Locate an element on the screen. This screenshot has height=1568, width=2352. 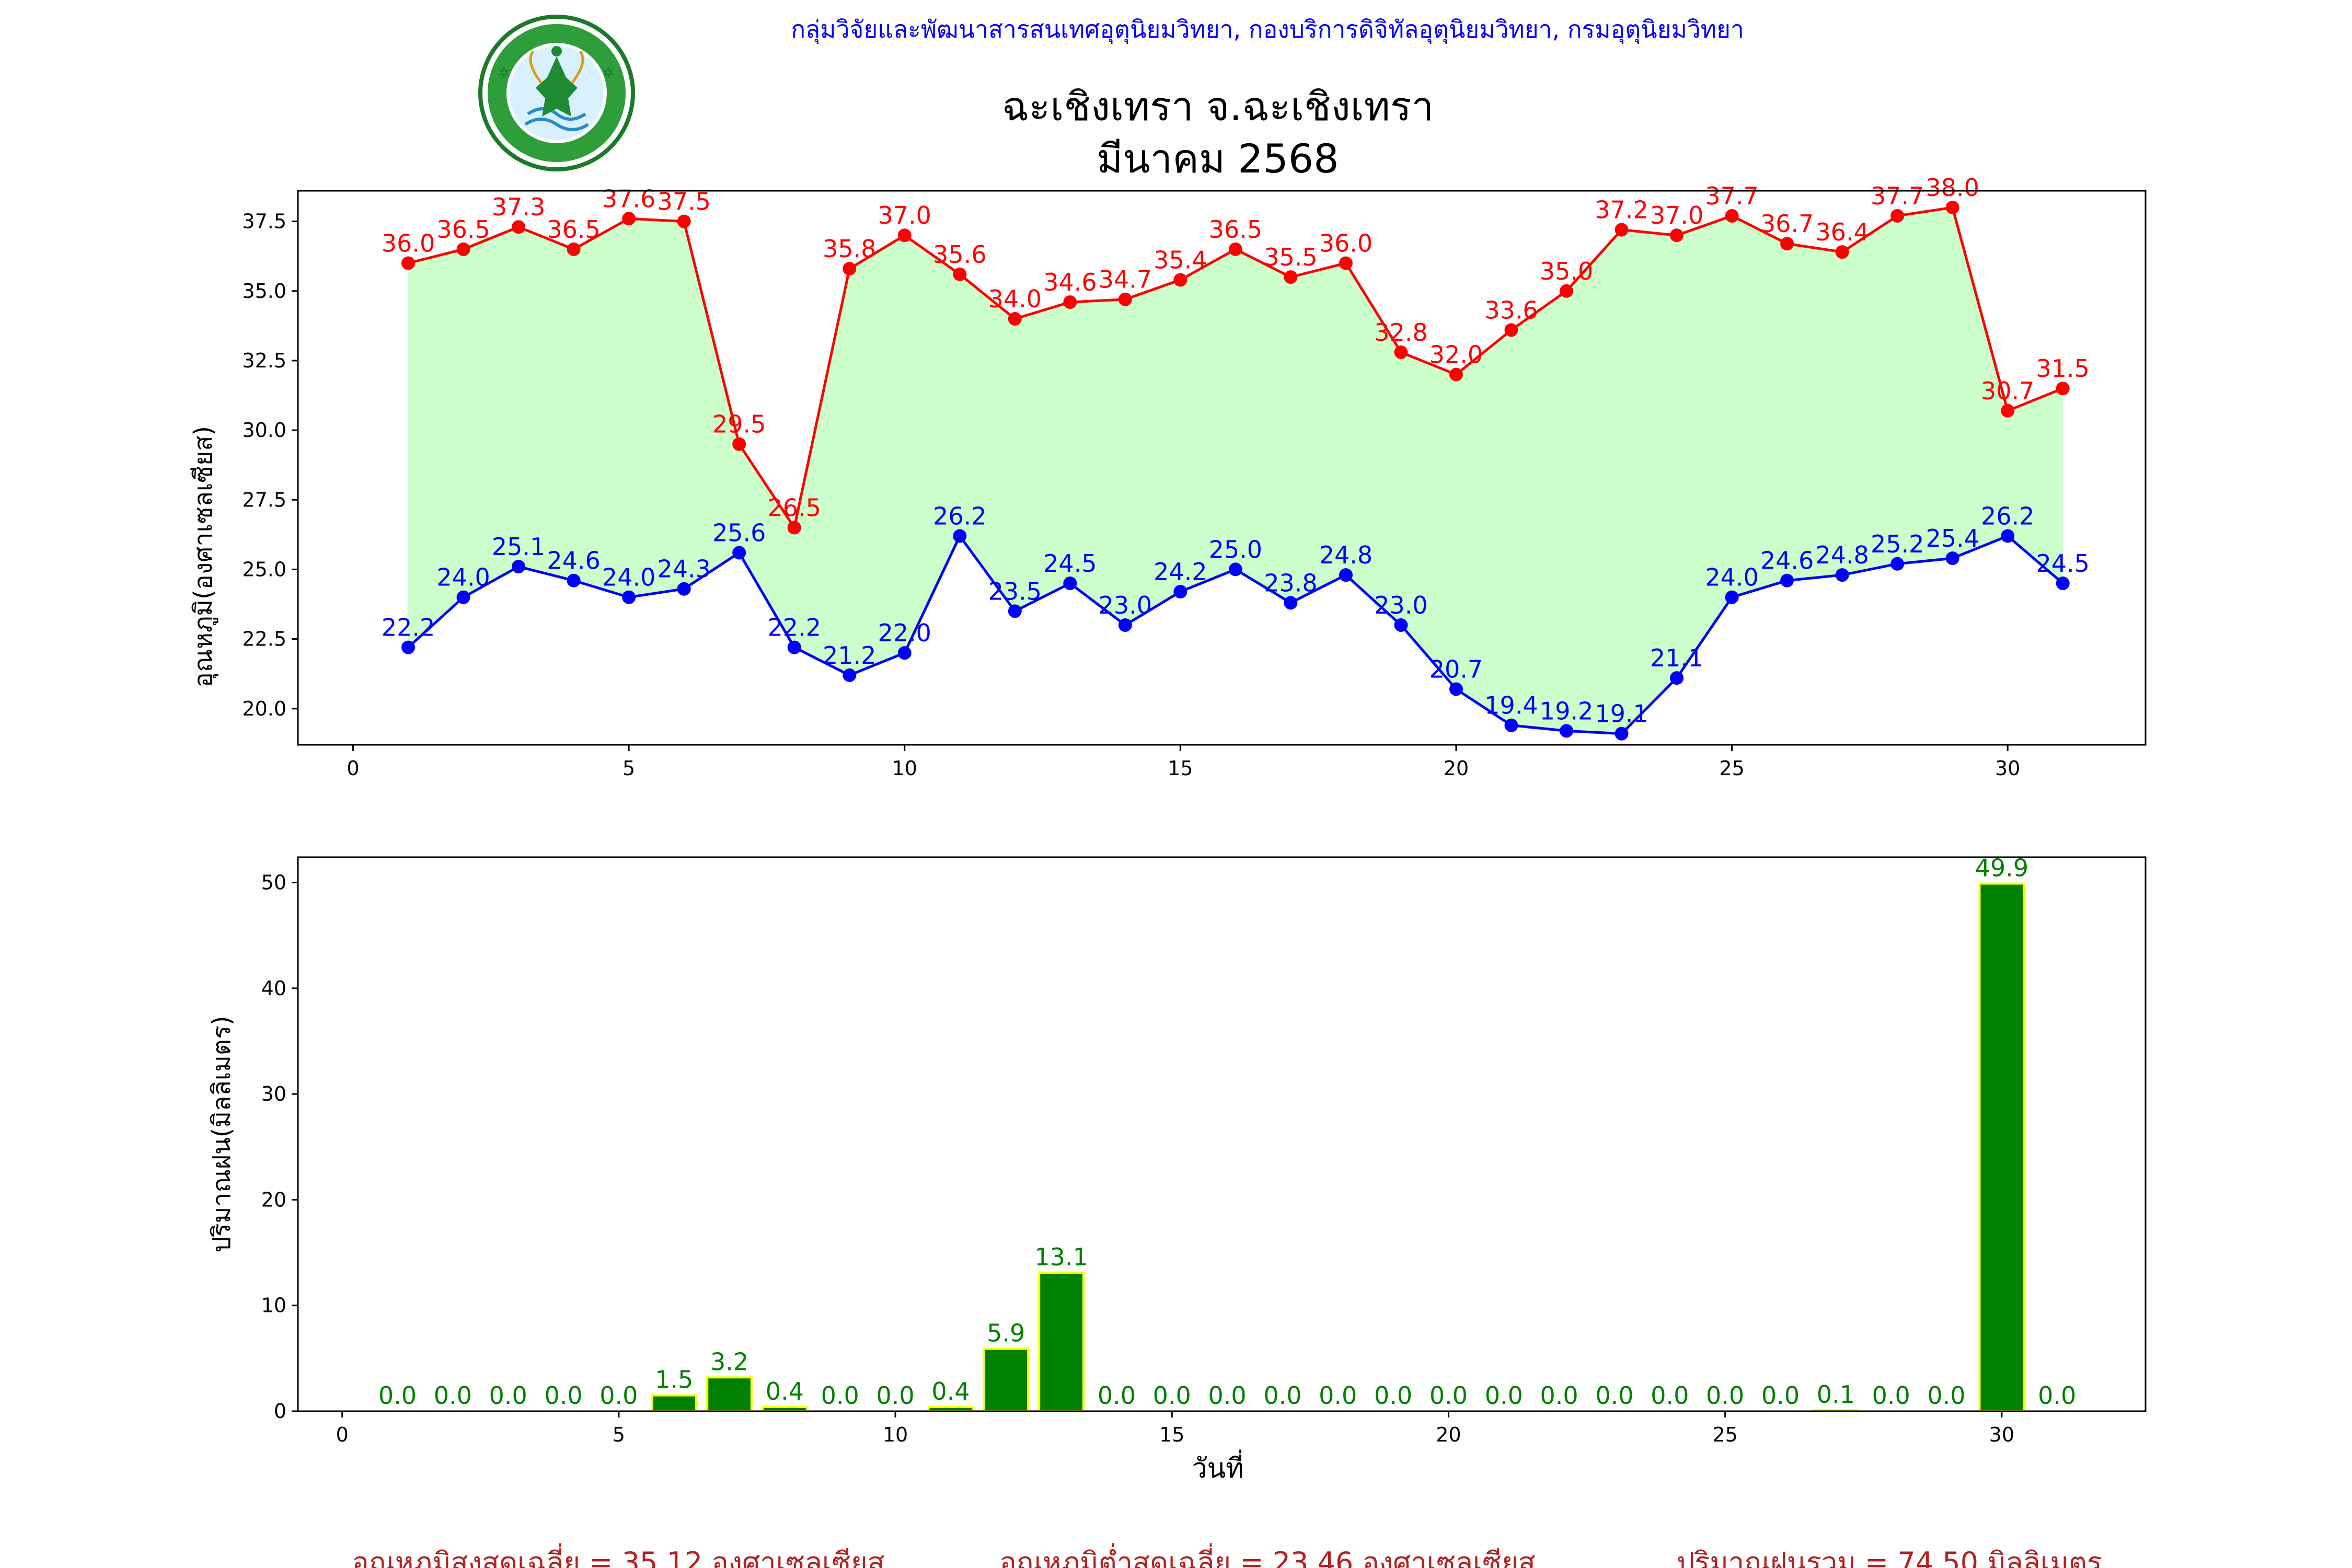
min-temp-data-label: 24.3 is located at coordinates (683, 569).